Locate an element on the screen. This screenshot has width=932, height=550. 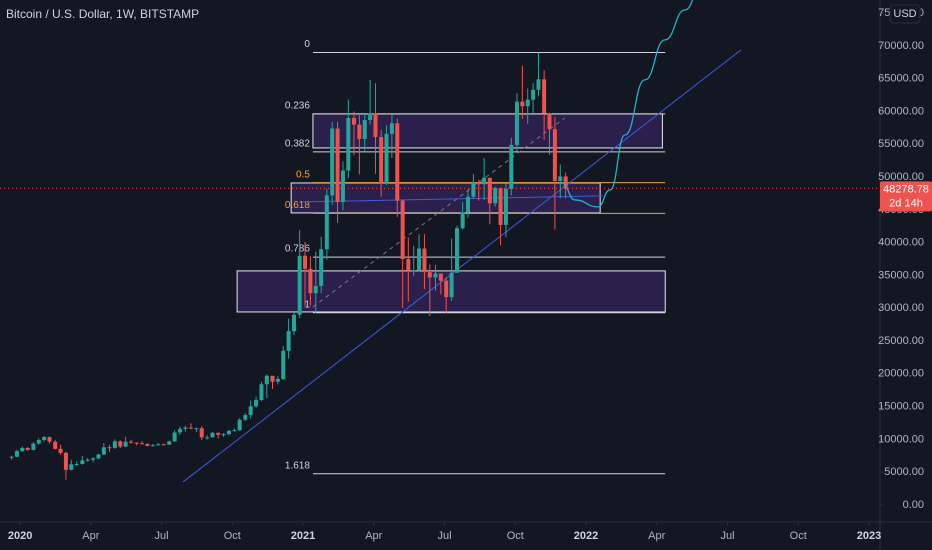
y-tick-label: 50000.00 is located at coordinates (901, 177).